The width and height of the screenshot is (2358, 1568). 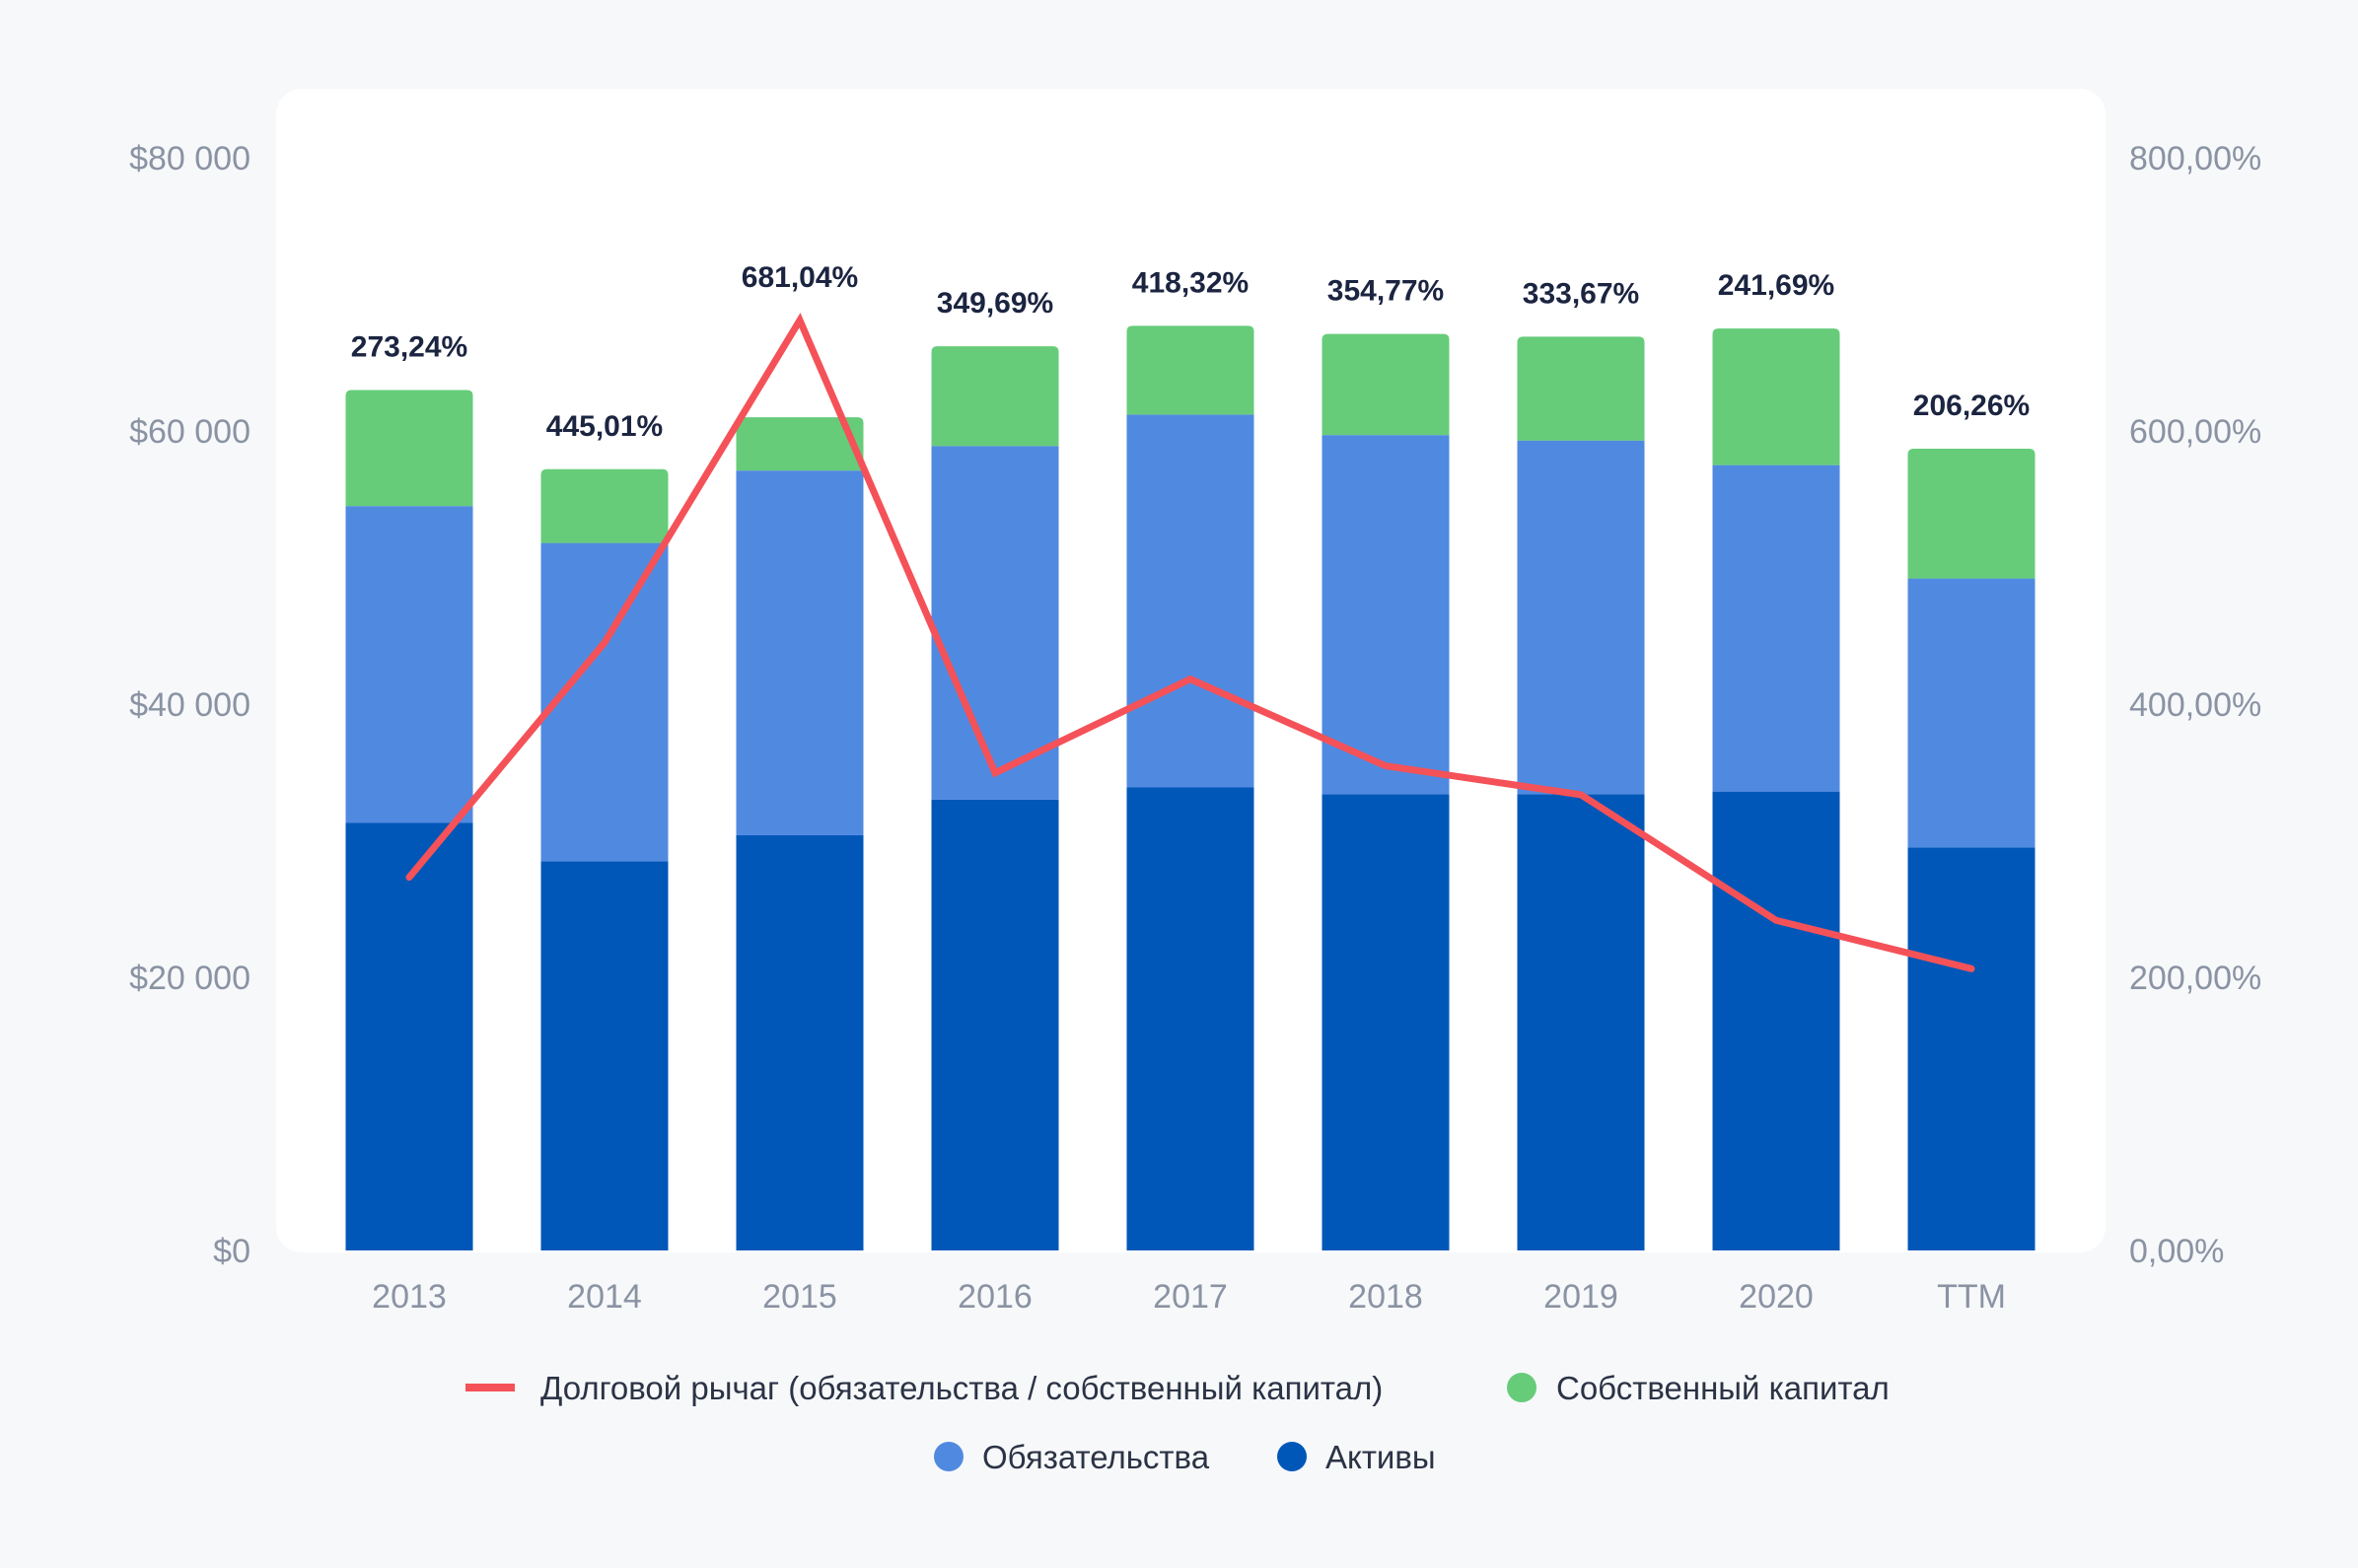 I want to click on y-right-tick-label: 600,00%, so click(x=2195, y=432).